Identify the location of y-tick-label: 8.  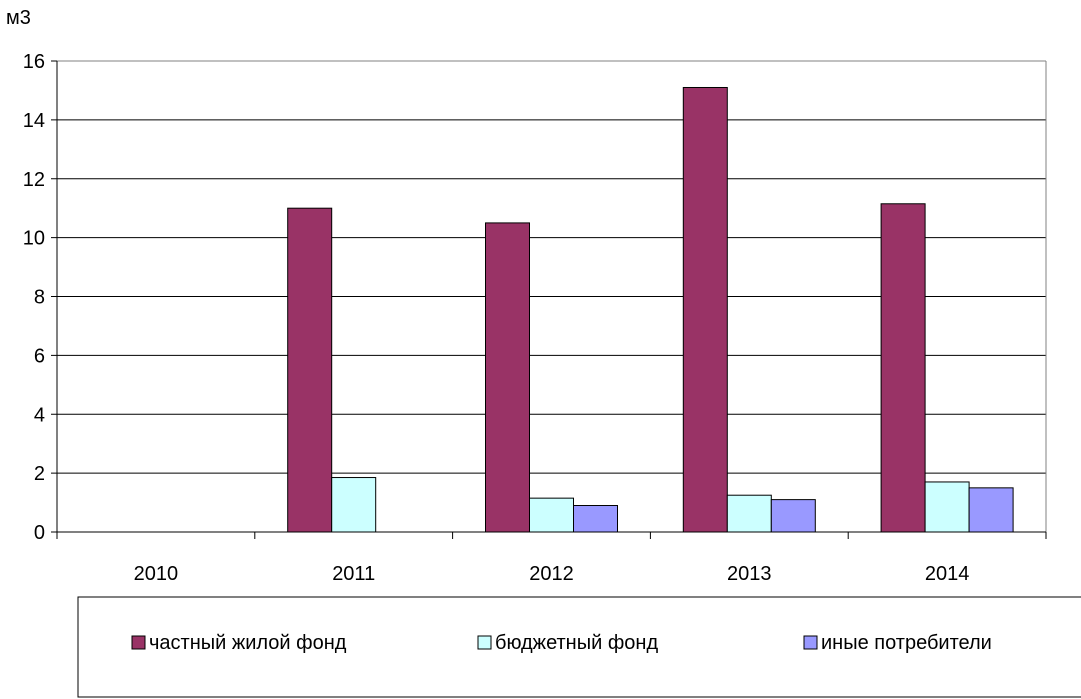
(39, 298).